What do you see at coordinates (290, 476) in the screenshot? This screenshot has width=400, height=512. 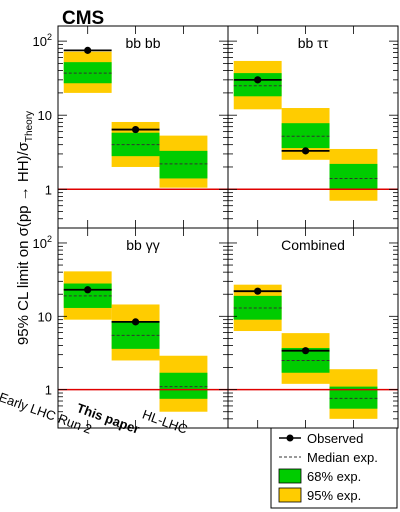 I see `legend-band68-swatch` at bounding box center [290, 476].